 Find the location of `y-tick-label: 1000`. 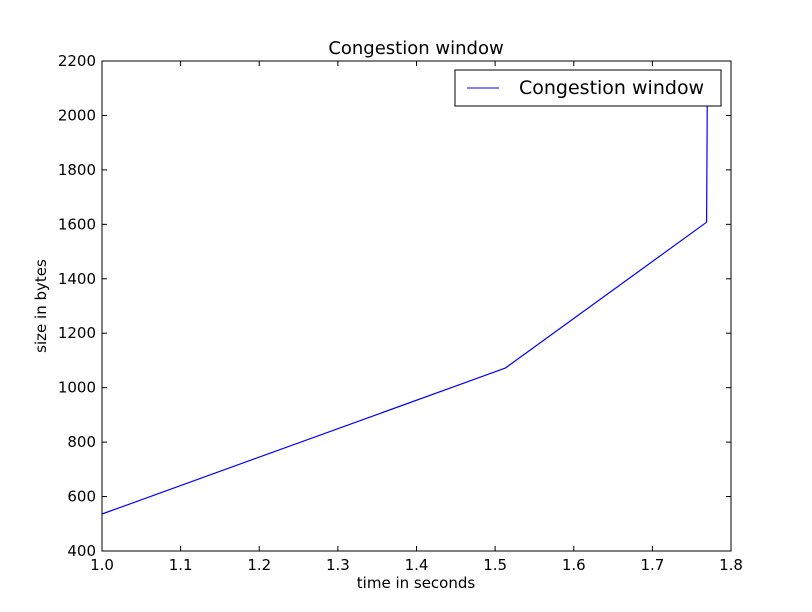

y-tick-label: 1000 is located at coordinates (77, 388).